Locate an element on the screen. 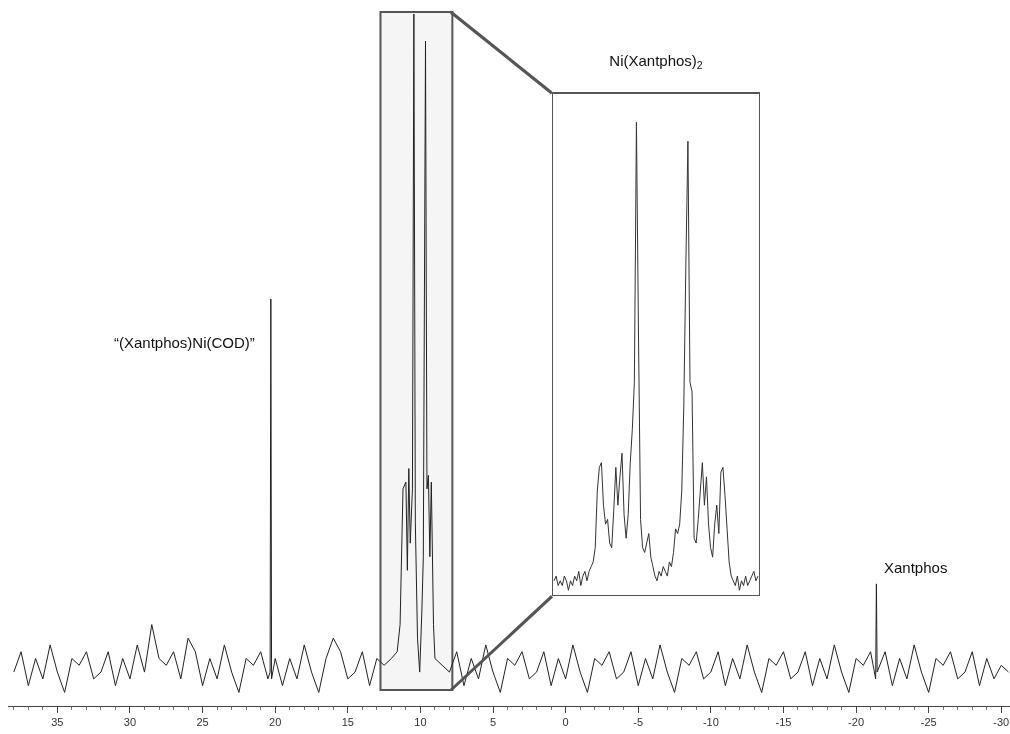  annotation: Xantphos is located at coordinates (916, 567).